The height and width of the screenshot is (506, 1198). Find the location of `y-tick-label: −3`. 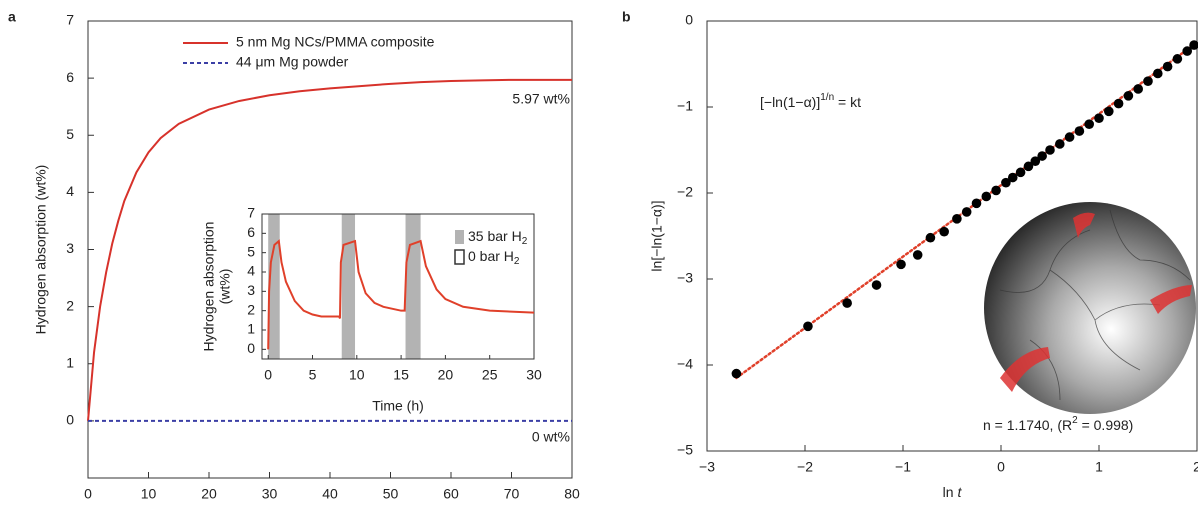

y-tick-label: −3 is located at coordinates (685, 278).